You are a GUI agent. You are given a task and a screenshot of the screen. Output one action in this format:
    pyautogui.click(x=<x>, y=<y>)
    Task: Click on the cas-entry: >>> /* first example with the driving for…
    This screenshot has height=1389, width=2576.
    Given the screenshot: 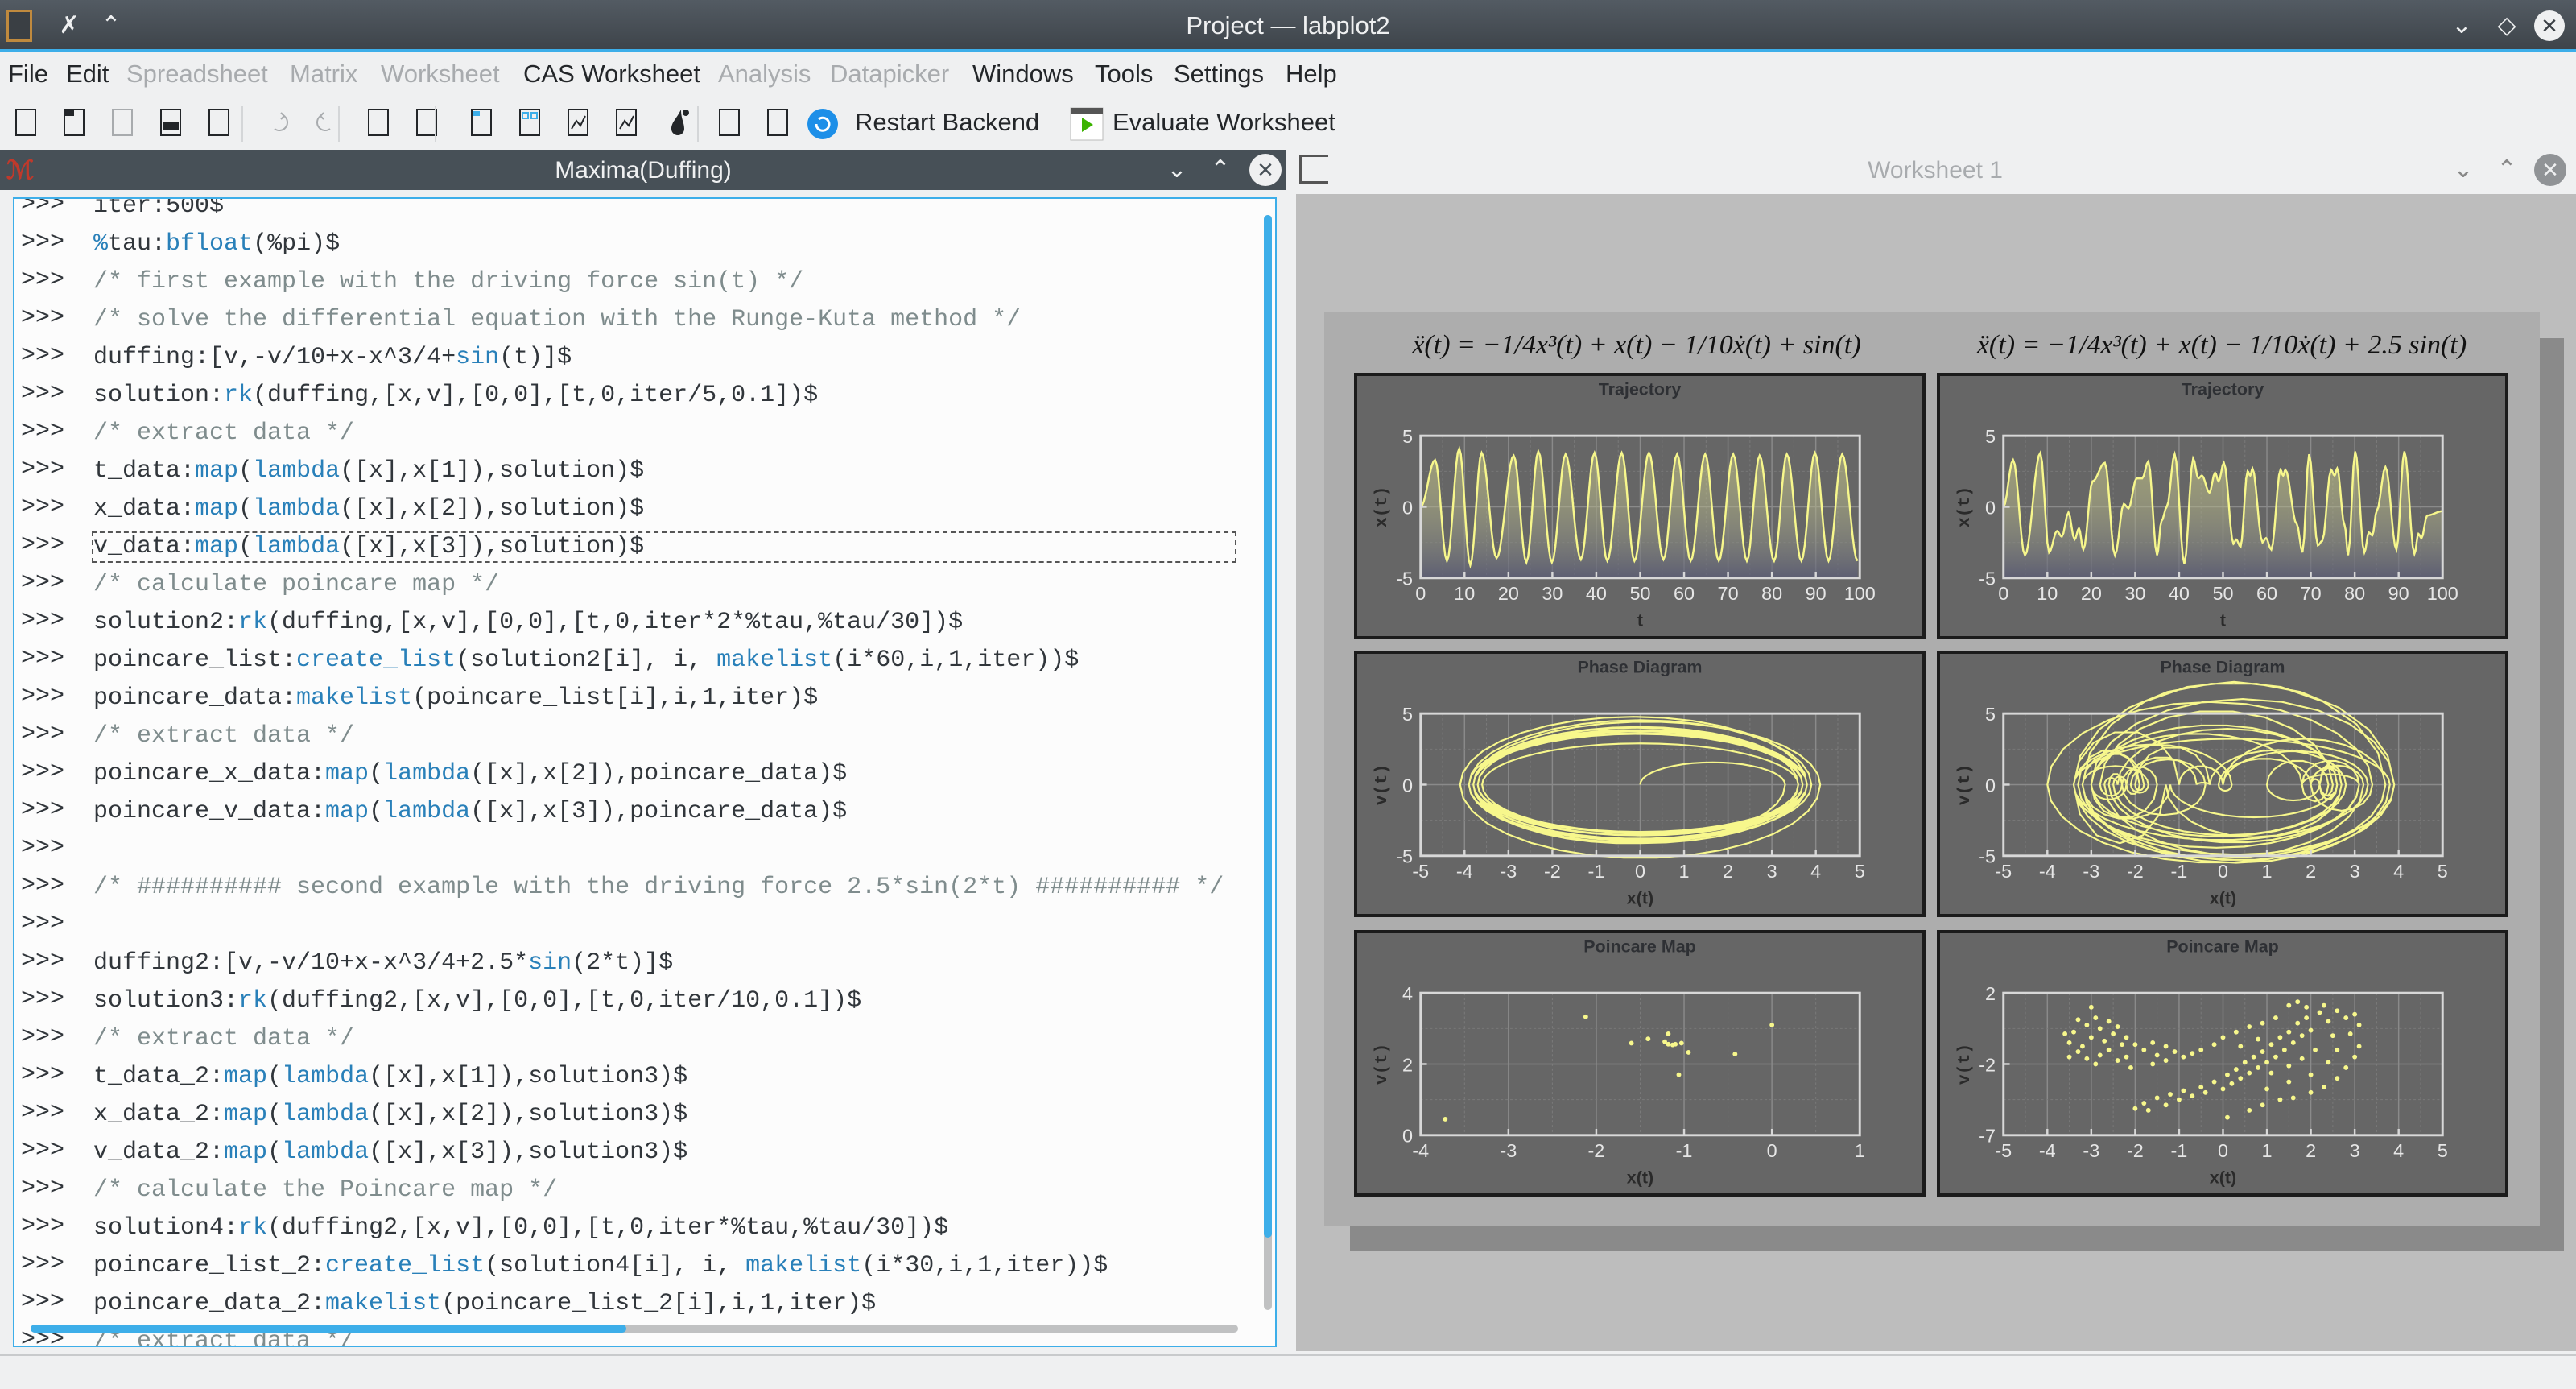 What is the action you would take?
    pyautogui.click(x=634, y=282)
    